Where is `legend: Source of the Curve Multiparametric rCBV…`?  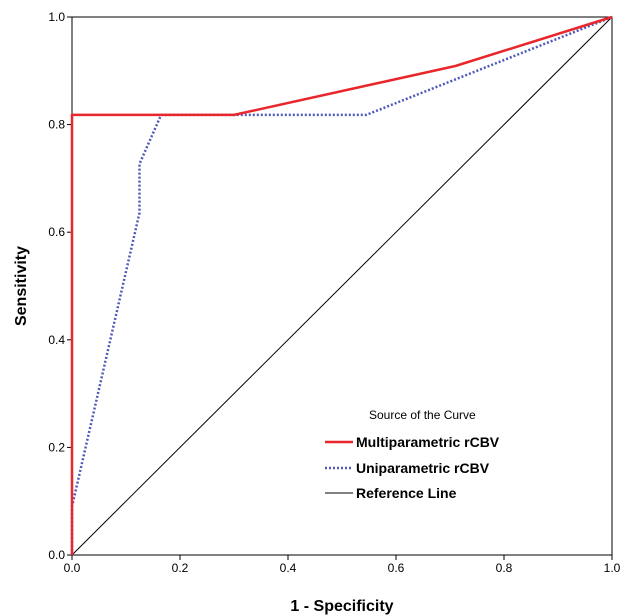 legend: Source of the Curve Multiparametric rCBV… is located at coordinates (412, 454).